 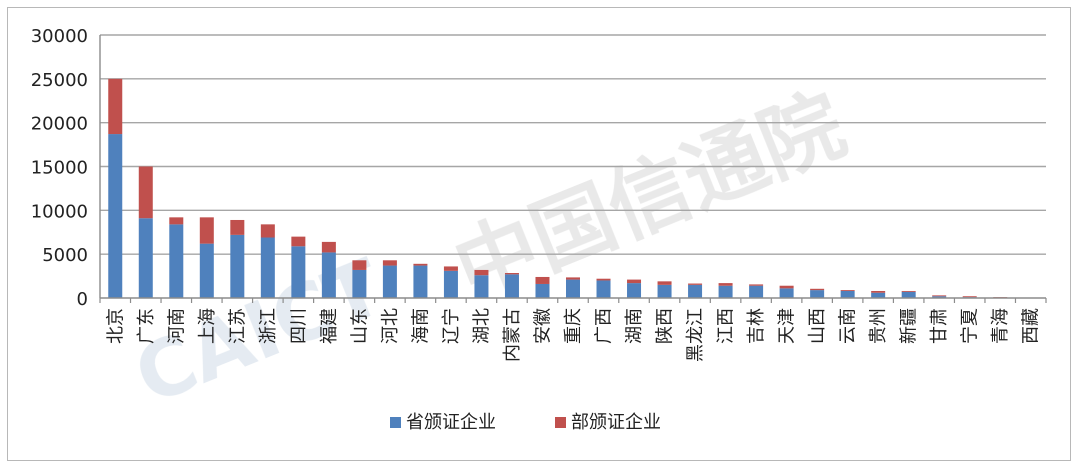 I want to click on x-tick-label: 上海, so click(x=207, y=326).